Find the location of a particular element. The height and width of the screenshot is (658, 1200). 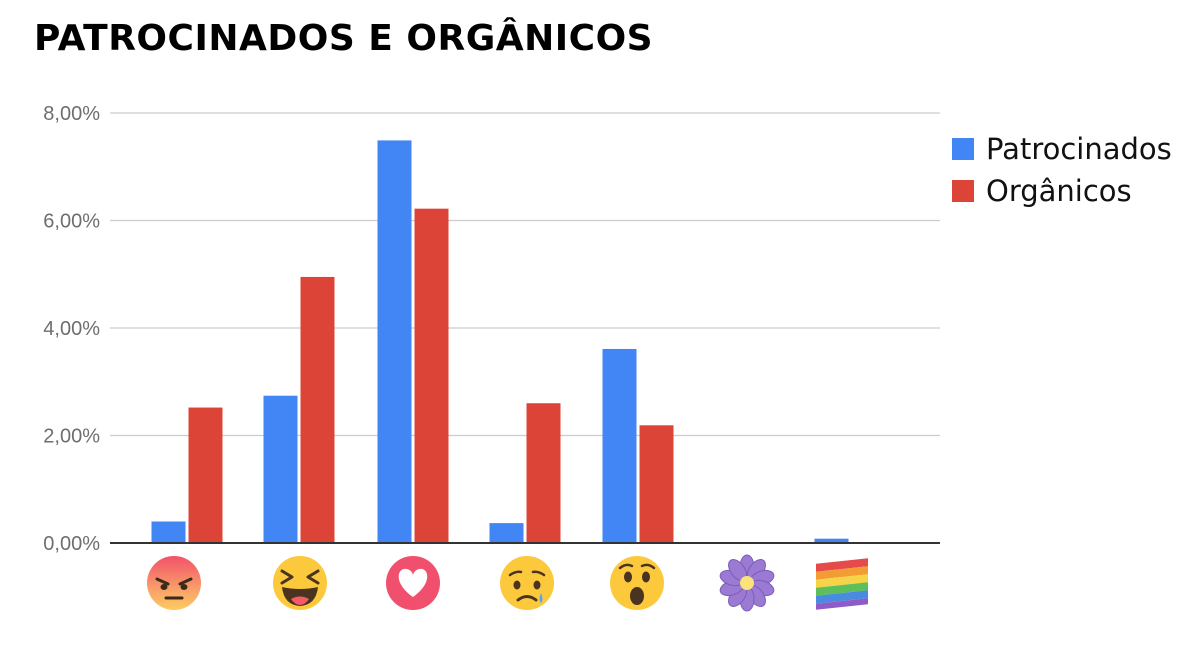

love-reaction-icon is located at coordinates (413, 583).